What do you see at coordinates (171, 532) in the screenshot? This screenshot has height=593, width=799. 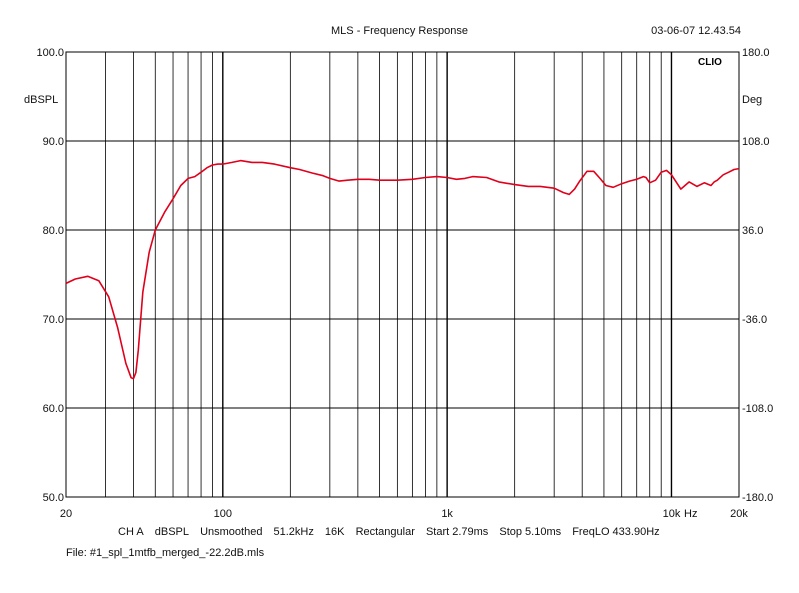 I see `info-unit: dBSPL` at bounding box center [171, 532].